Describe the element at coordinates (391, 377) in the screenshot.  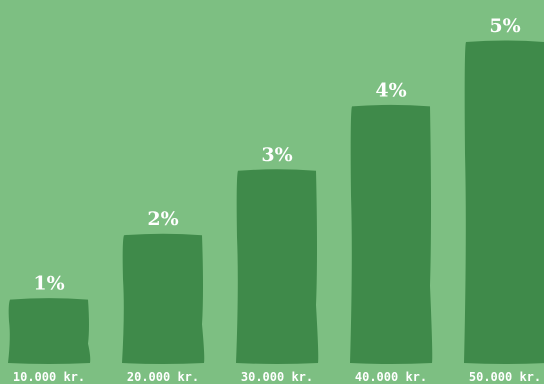
I see `category-label-4: 40.000 kr.` at that location.